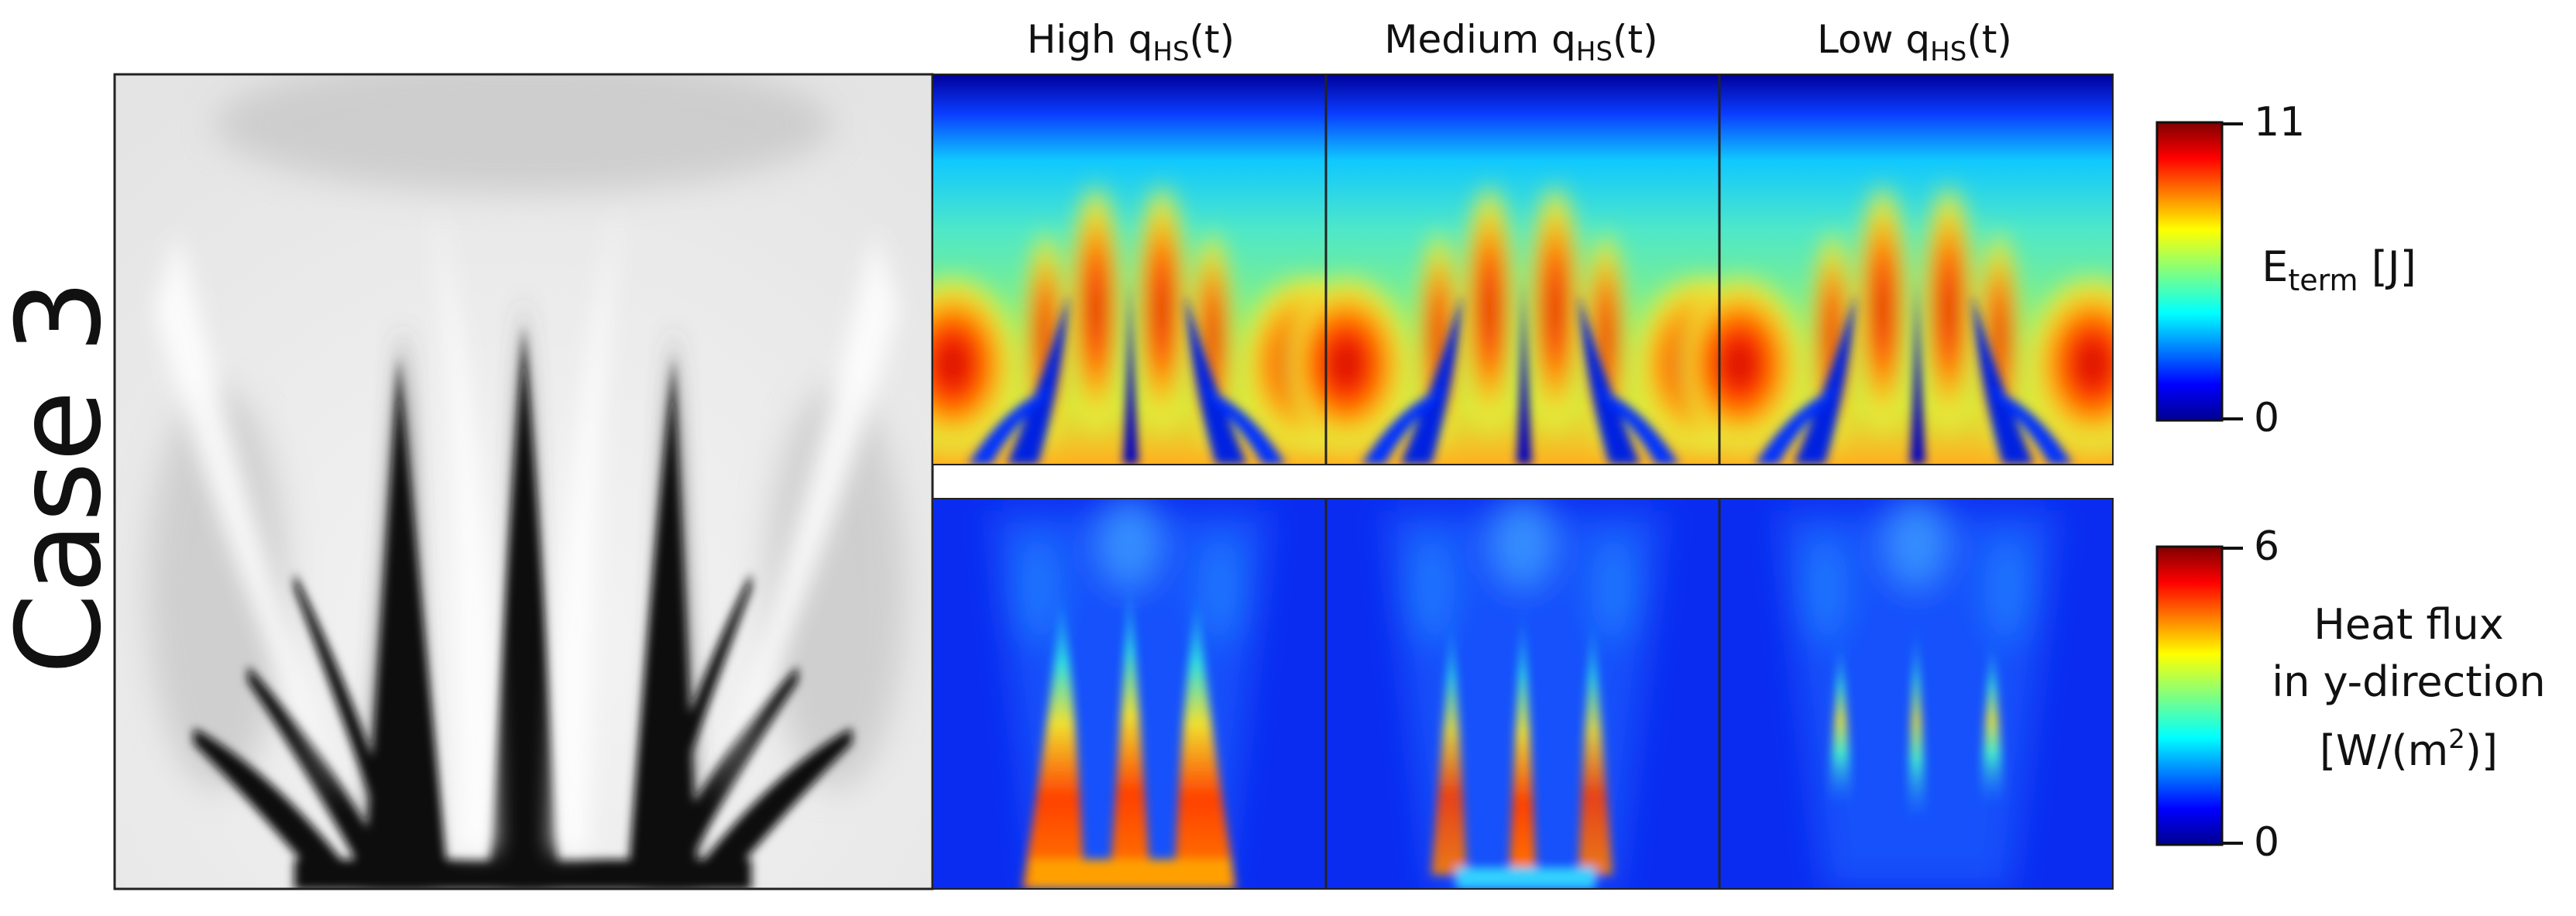 This screenshot has height=916, width=2576. I want to click on colorbar-flux-label-line2: in y-direction, so click(2409, 681).